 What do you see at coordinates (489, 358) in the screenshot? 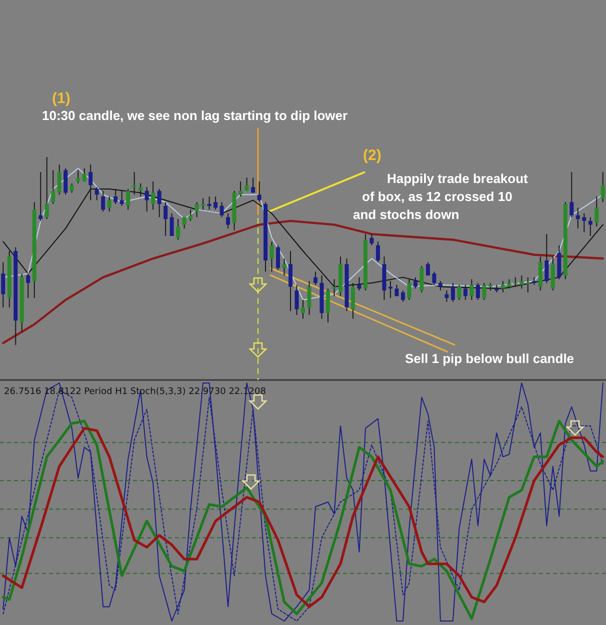
I see `text: Sell 1 pip below bull candle` at bounding box center [489, 358].